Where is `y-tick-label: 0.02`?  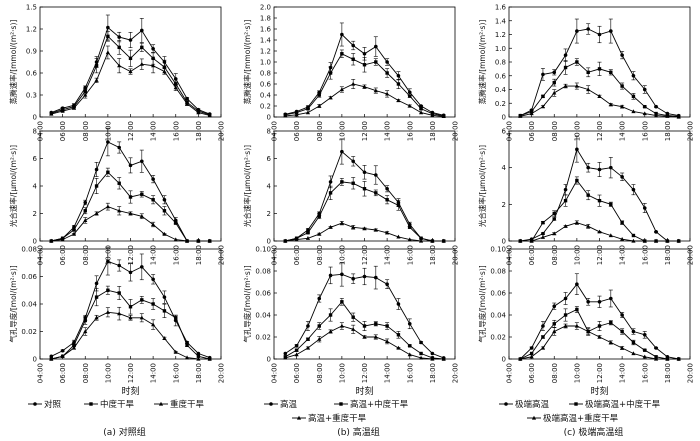 y-tick-label: 0.02 is located at coordinates (498, 338).